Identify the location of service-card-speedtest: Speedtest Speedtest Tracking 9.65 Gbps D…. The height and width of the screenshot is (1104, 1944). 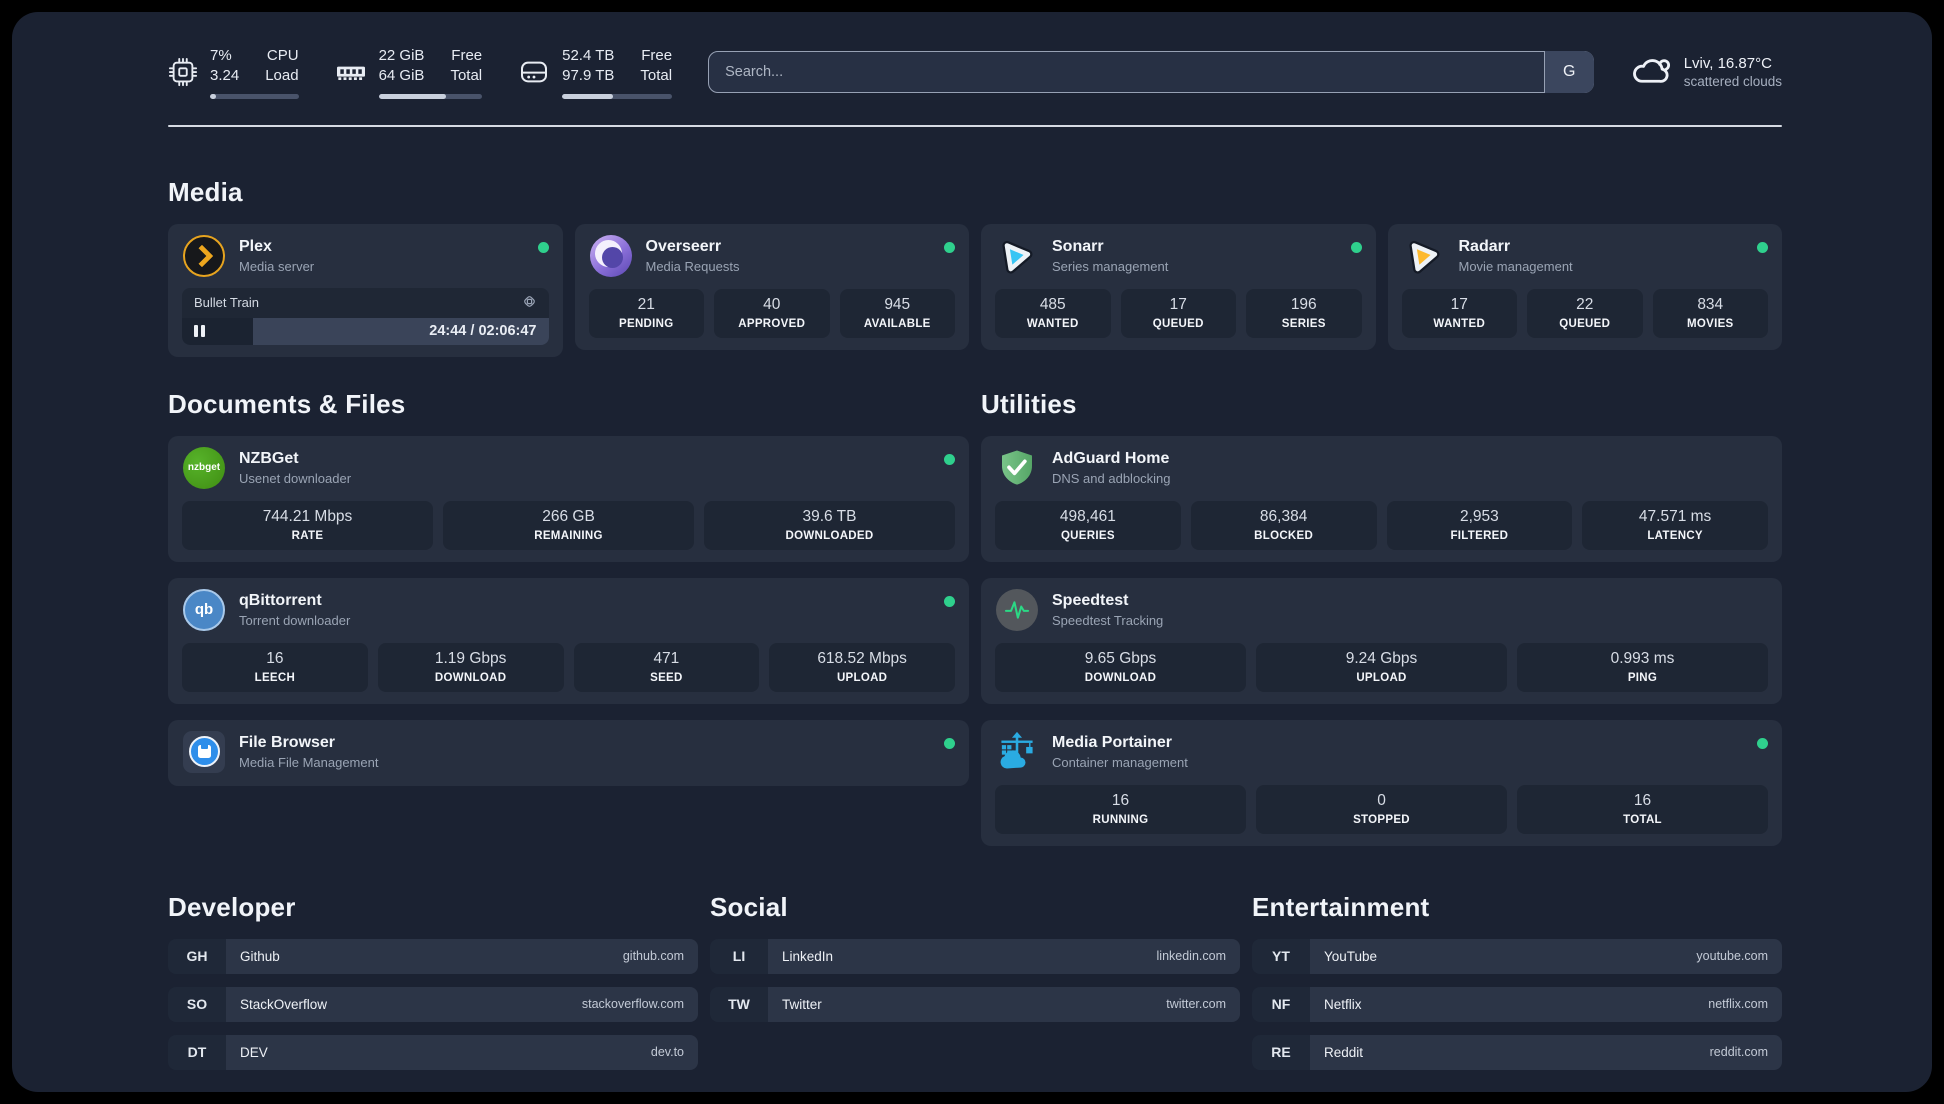
(1381, 640).